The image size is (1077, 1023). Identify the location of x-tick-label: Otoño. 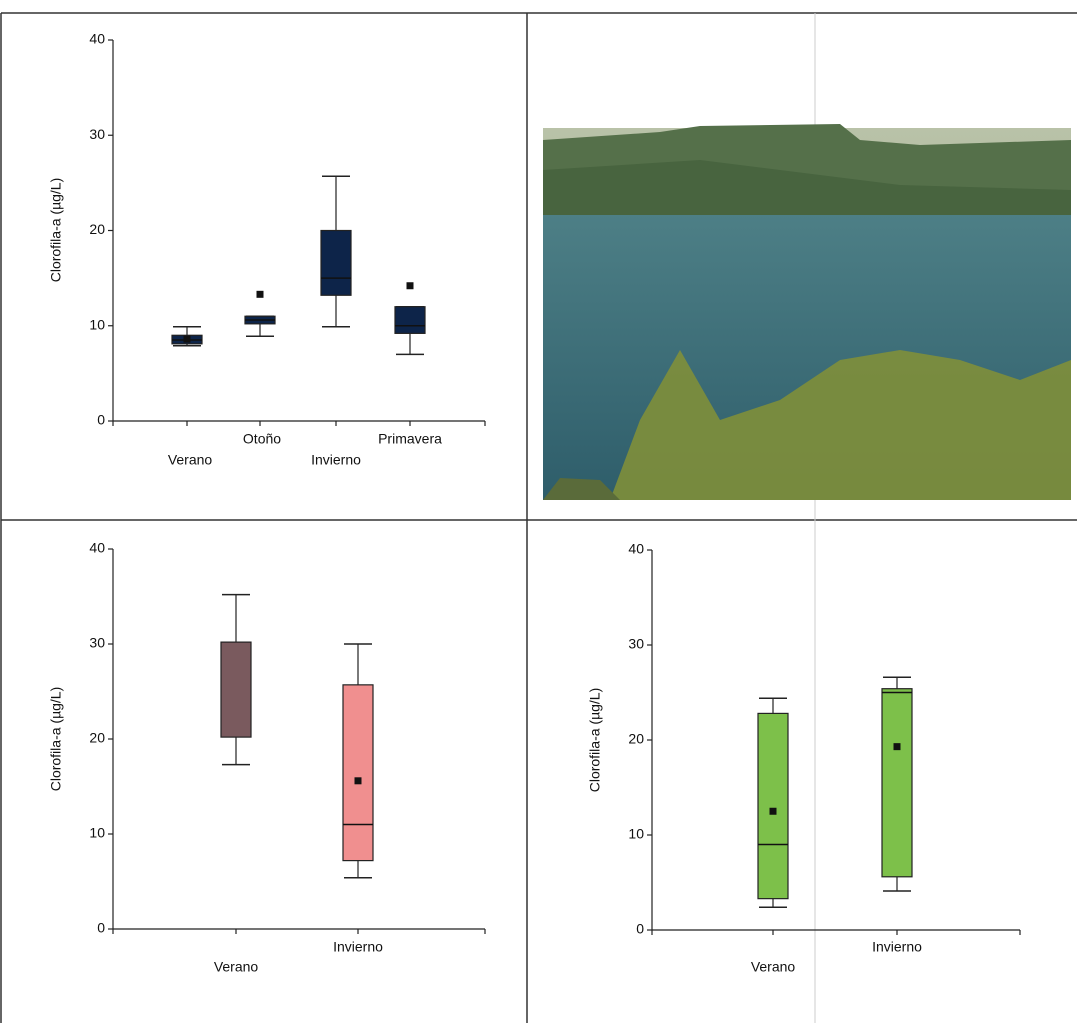
(262, 439).